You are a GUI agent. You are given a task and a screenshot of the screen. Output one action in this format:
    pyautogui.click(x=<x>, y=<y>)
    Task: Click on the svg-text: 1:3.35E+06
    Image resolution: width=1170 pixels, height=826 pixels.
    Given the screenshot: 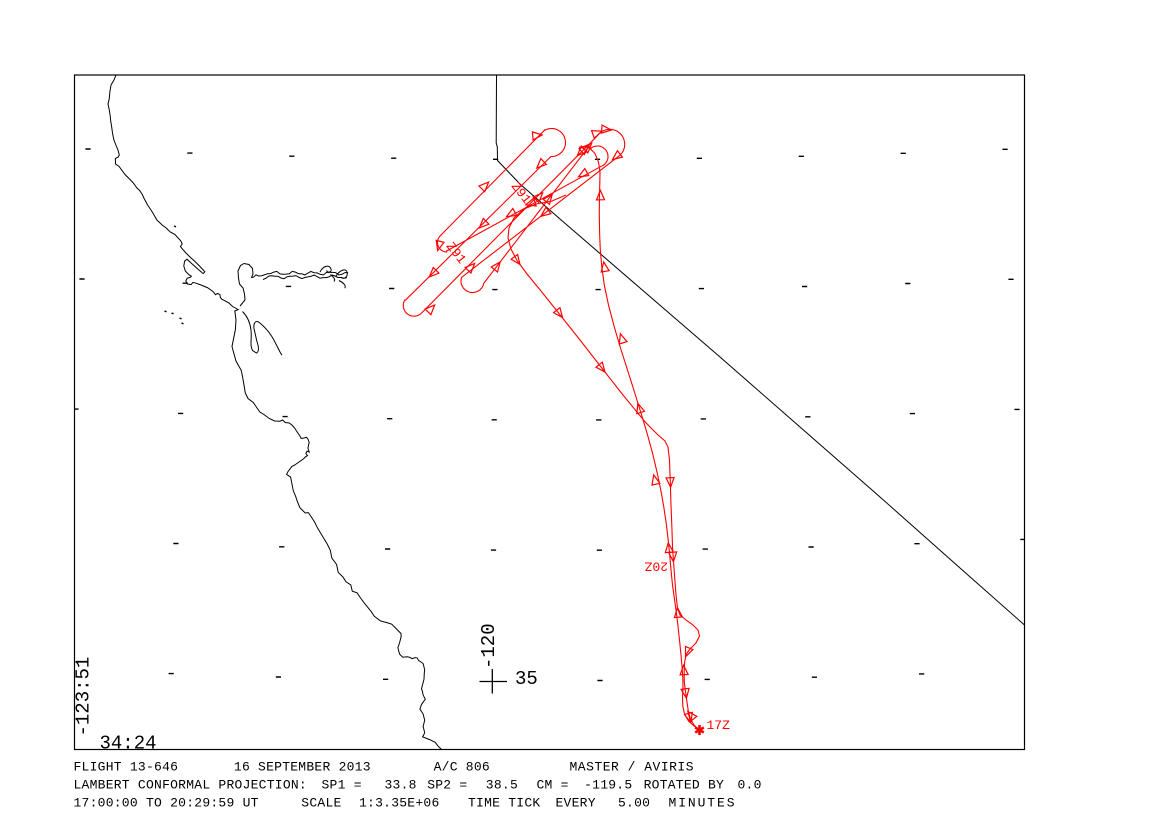 What is the action you would take?
    pyautogui.click(x=399, y=802)
    